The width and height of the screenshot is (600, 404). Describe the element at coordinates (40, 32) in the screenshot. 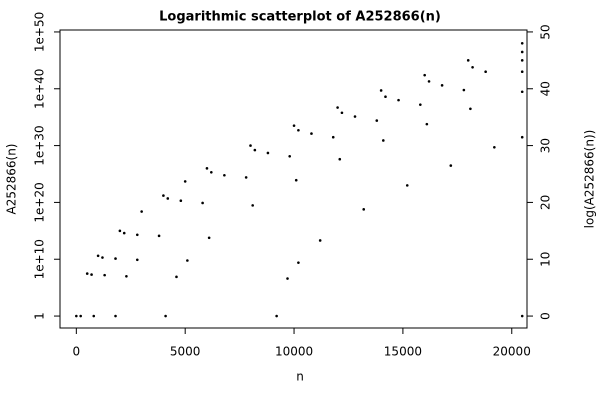

I see `y-tick-label: 1e+50` at that location.